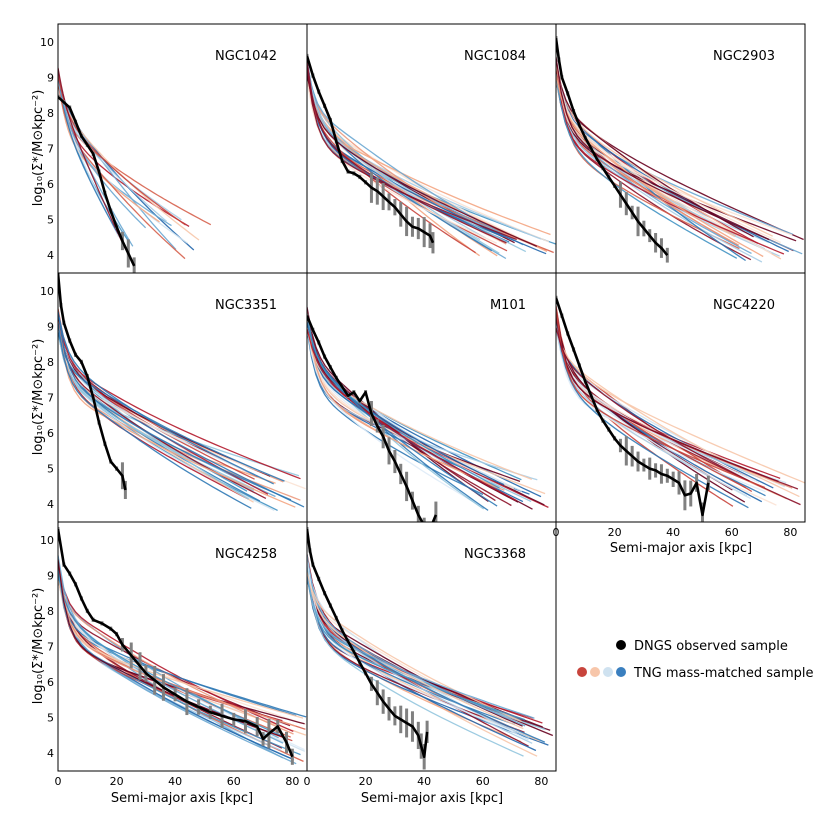 The height and width of the screenshot is (830, 830). I want to click on y-axis-label-row1: log₁₀(Σ*/M⊙kpc⁻²), so click(38, 148).